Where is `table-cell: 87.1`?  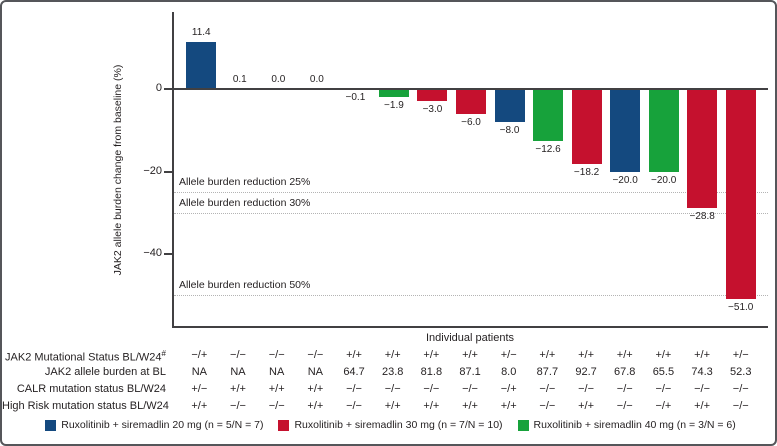
table-cell: 87.1 is located at coordinates (470, 372).